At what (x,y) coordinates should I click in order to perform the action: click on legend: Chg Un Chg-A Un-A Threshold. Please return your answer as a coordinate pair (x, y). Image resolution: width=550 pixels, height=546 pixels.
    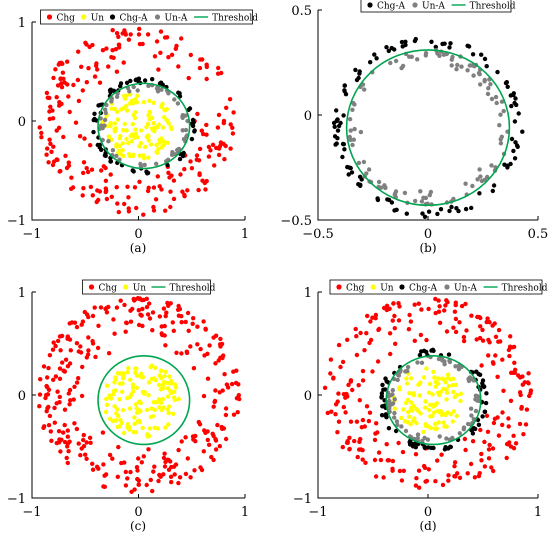
    Looking at the image, I should click on (149, 17).